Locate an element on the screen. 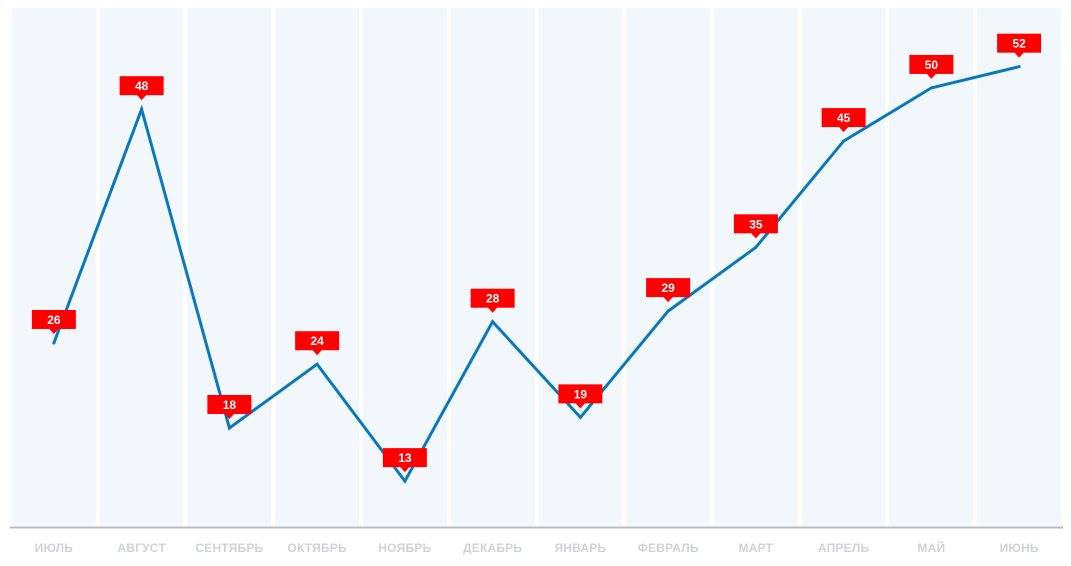 The height and width of the screenshot is (566, 1071). x-tick-label: ЯНВАРЬ is located at coordinates (580, 548).